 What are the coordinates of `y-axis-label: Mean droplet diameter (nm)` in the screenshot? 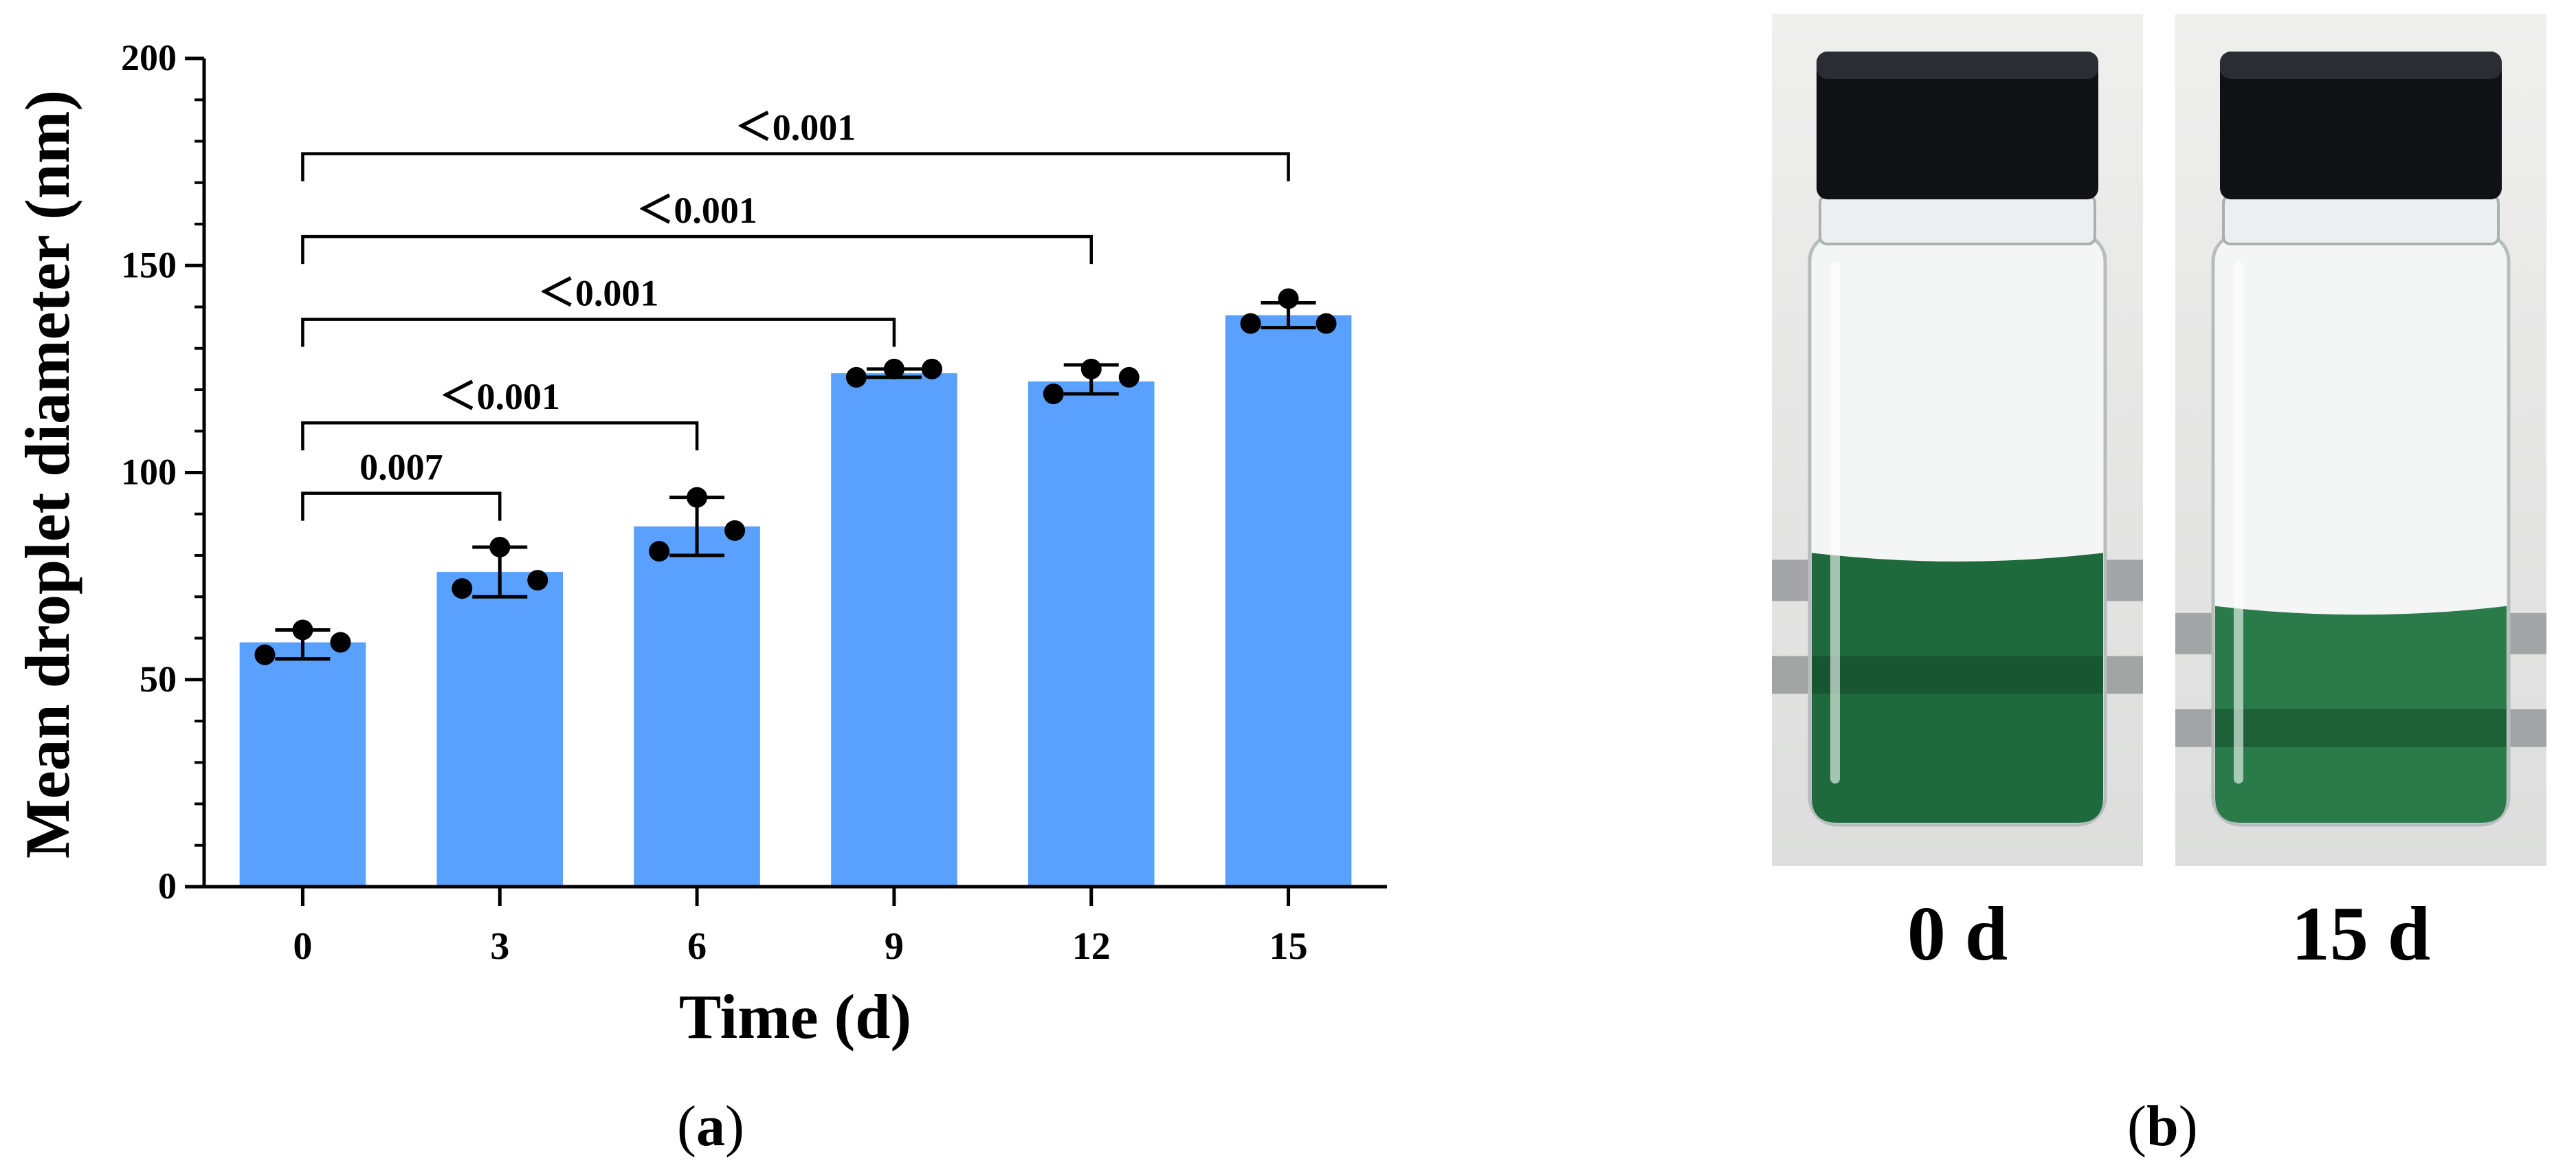 It's located at (47, 474).